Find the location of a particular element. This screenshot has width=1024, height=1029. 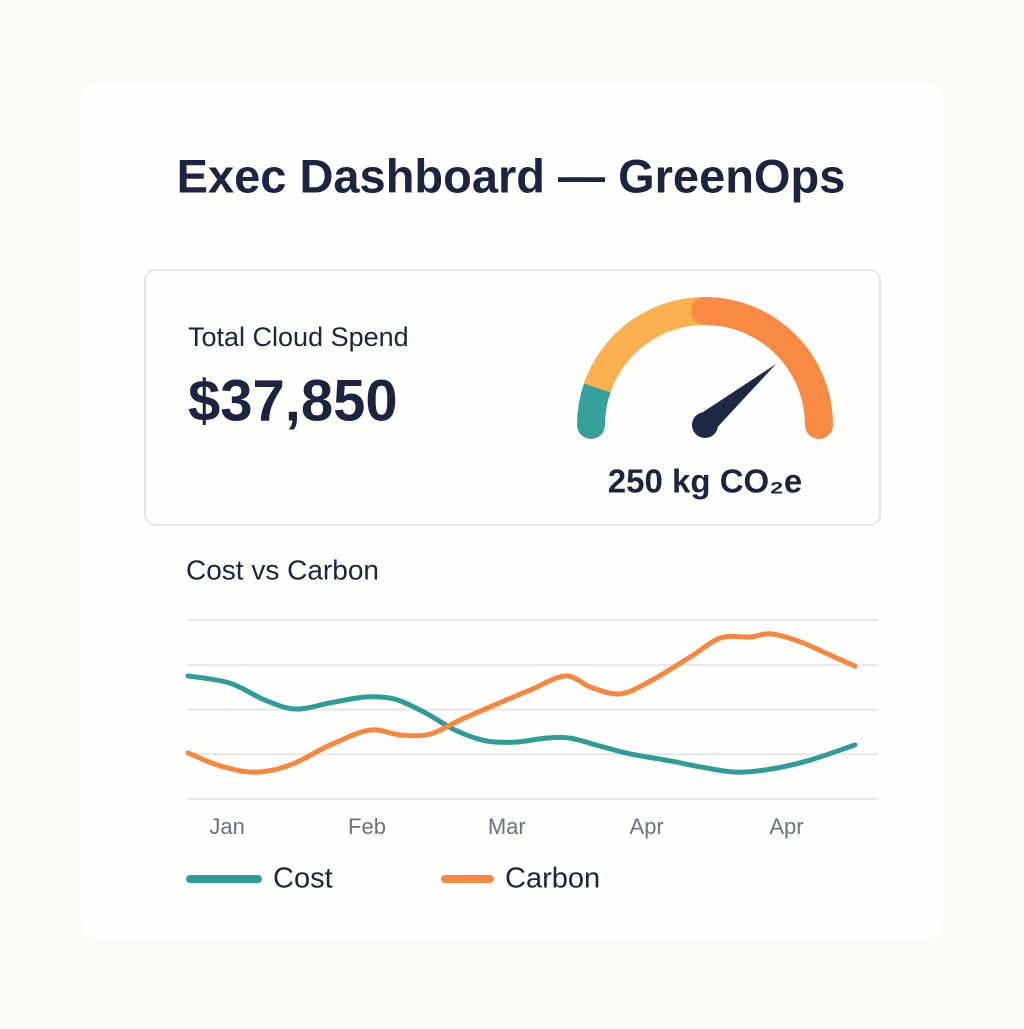

gauge-hub is located at coordinates (705, 425).